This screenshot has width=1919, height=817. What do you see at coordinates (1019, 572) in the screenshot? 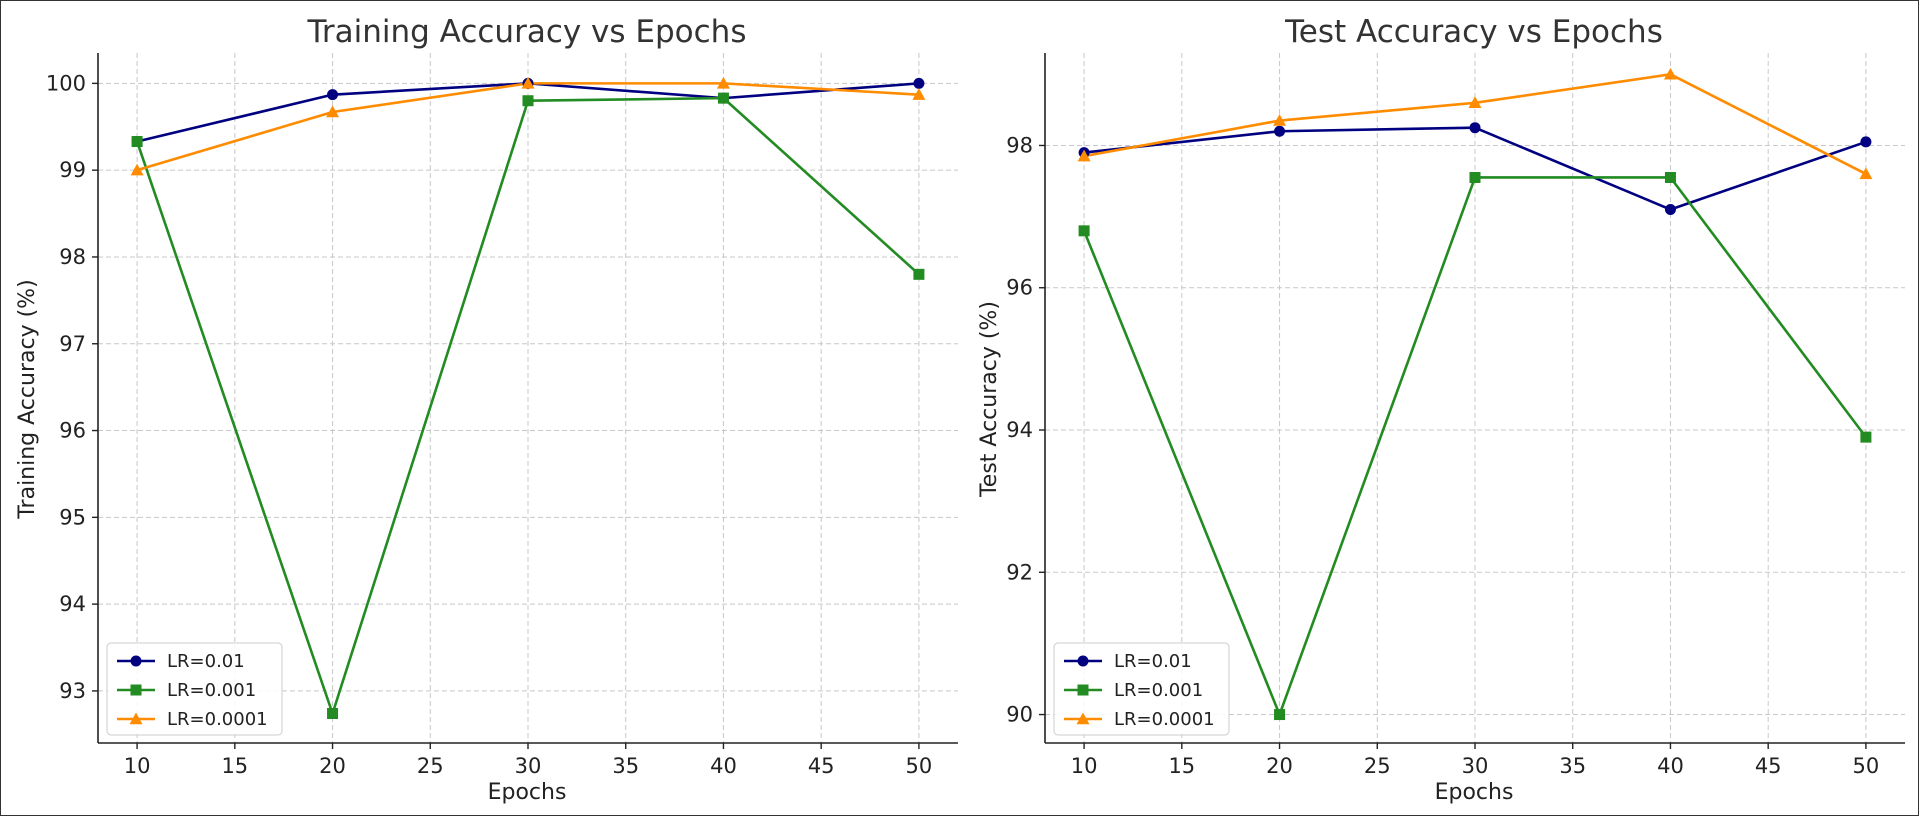
I see `y-tick-label: 92` at bounding box center [1019, 572].